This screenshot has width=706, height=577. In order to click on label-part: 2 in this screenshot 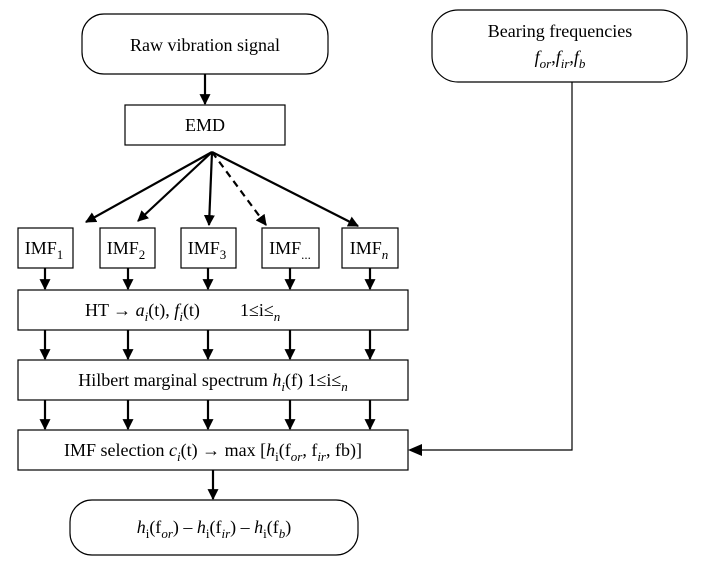, I will do `click(142, 254)`.